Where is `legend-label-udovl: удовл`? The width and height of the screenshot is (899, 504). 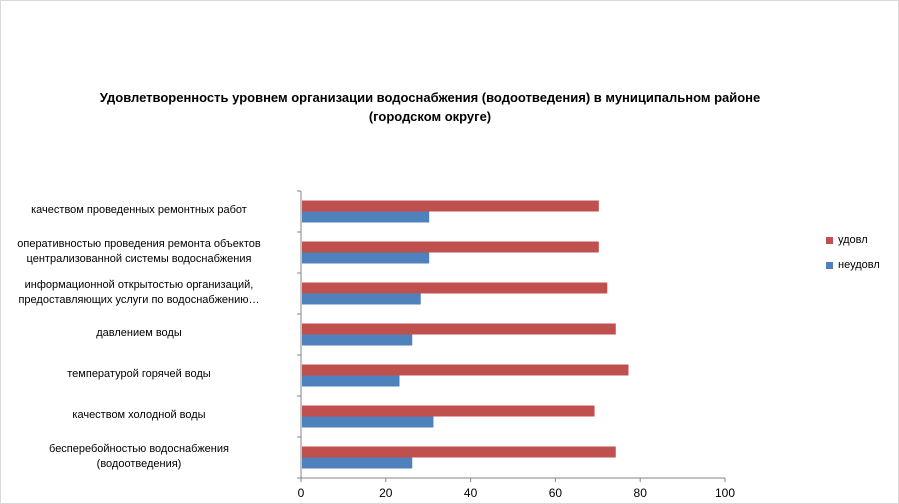 legend-label-udovl: удовл is located at coordinates (853, 240).